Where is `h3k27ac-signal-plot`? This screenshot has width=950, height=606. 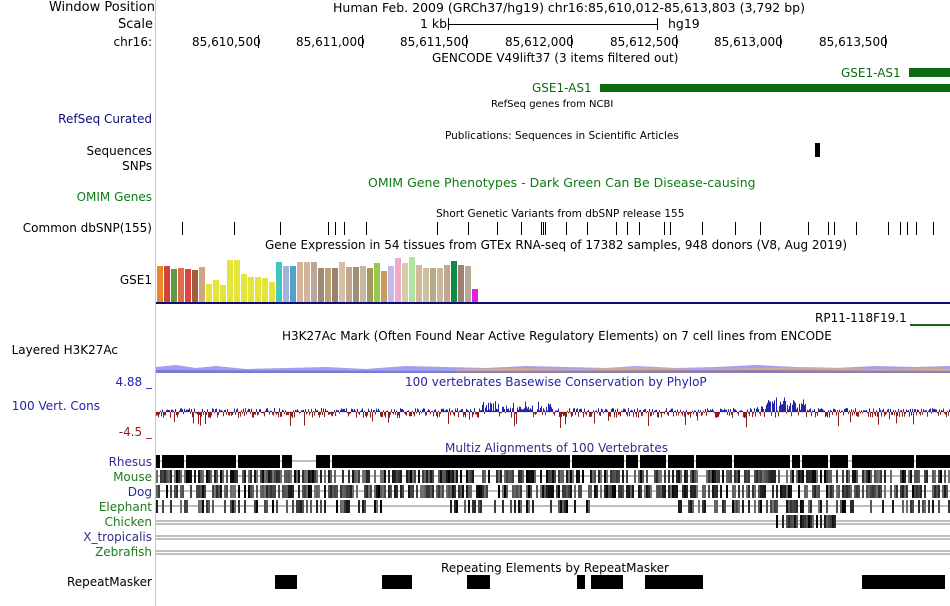
h3k27ac-signal-plot is located at coordinates (553, 364).